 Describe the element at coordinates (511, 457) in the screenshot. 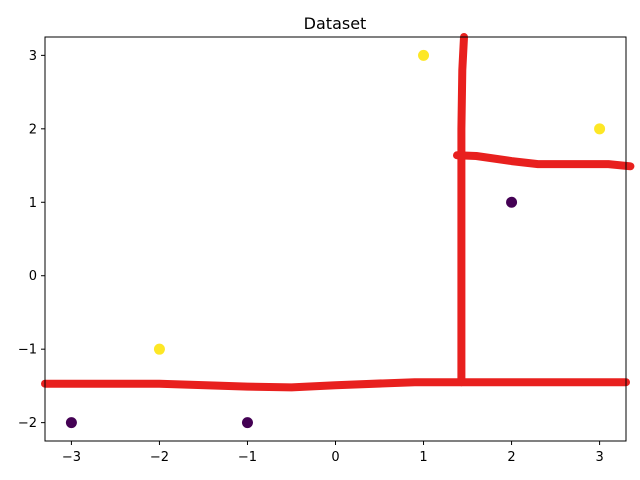

I see `x-tick-label-5: 2` at that location.